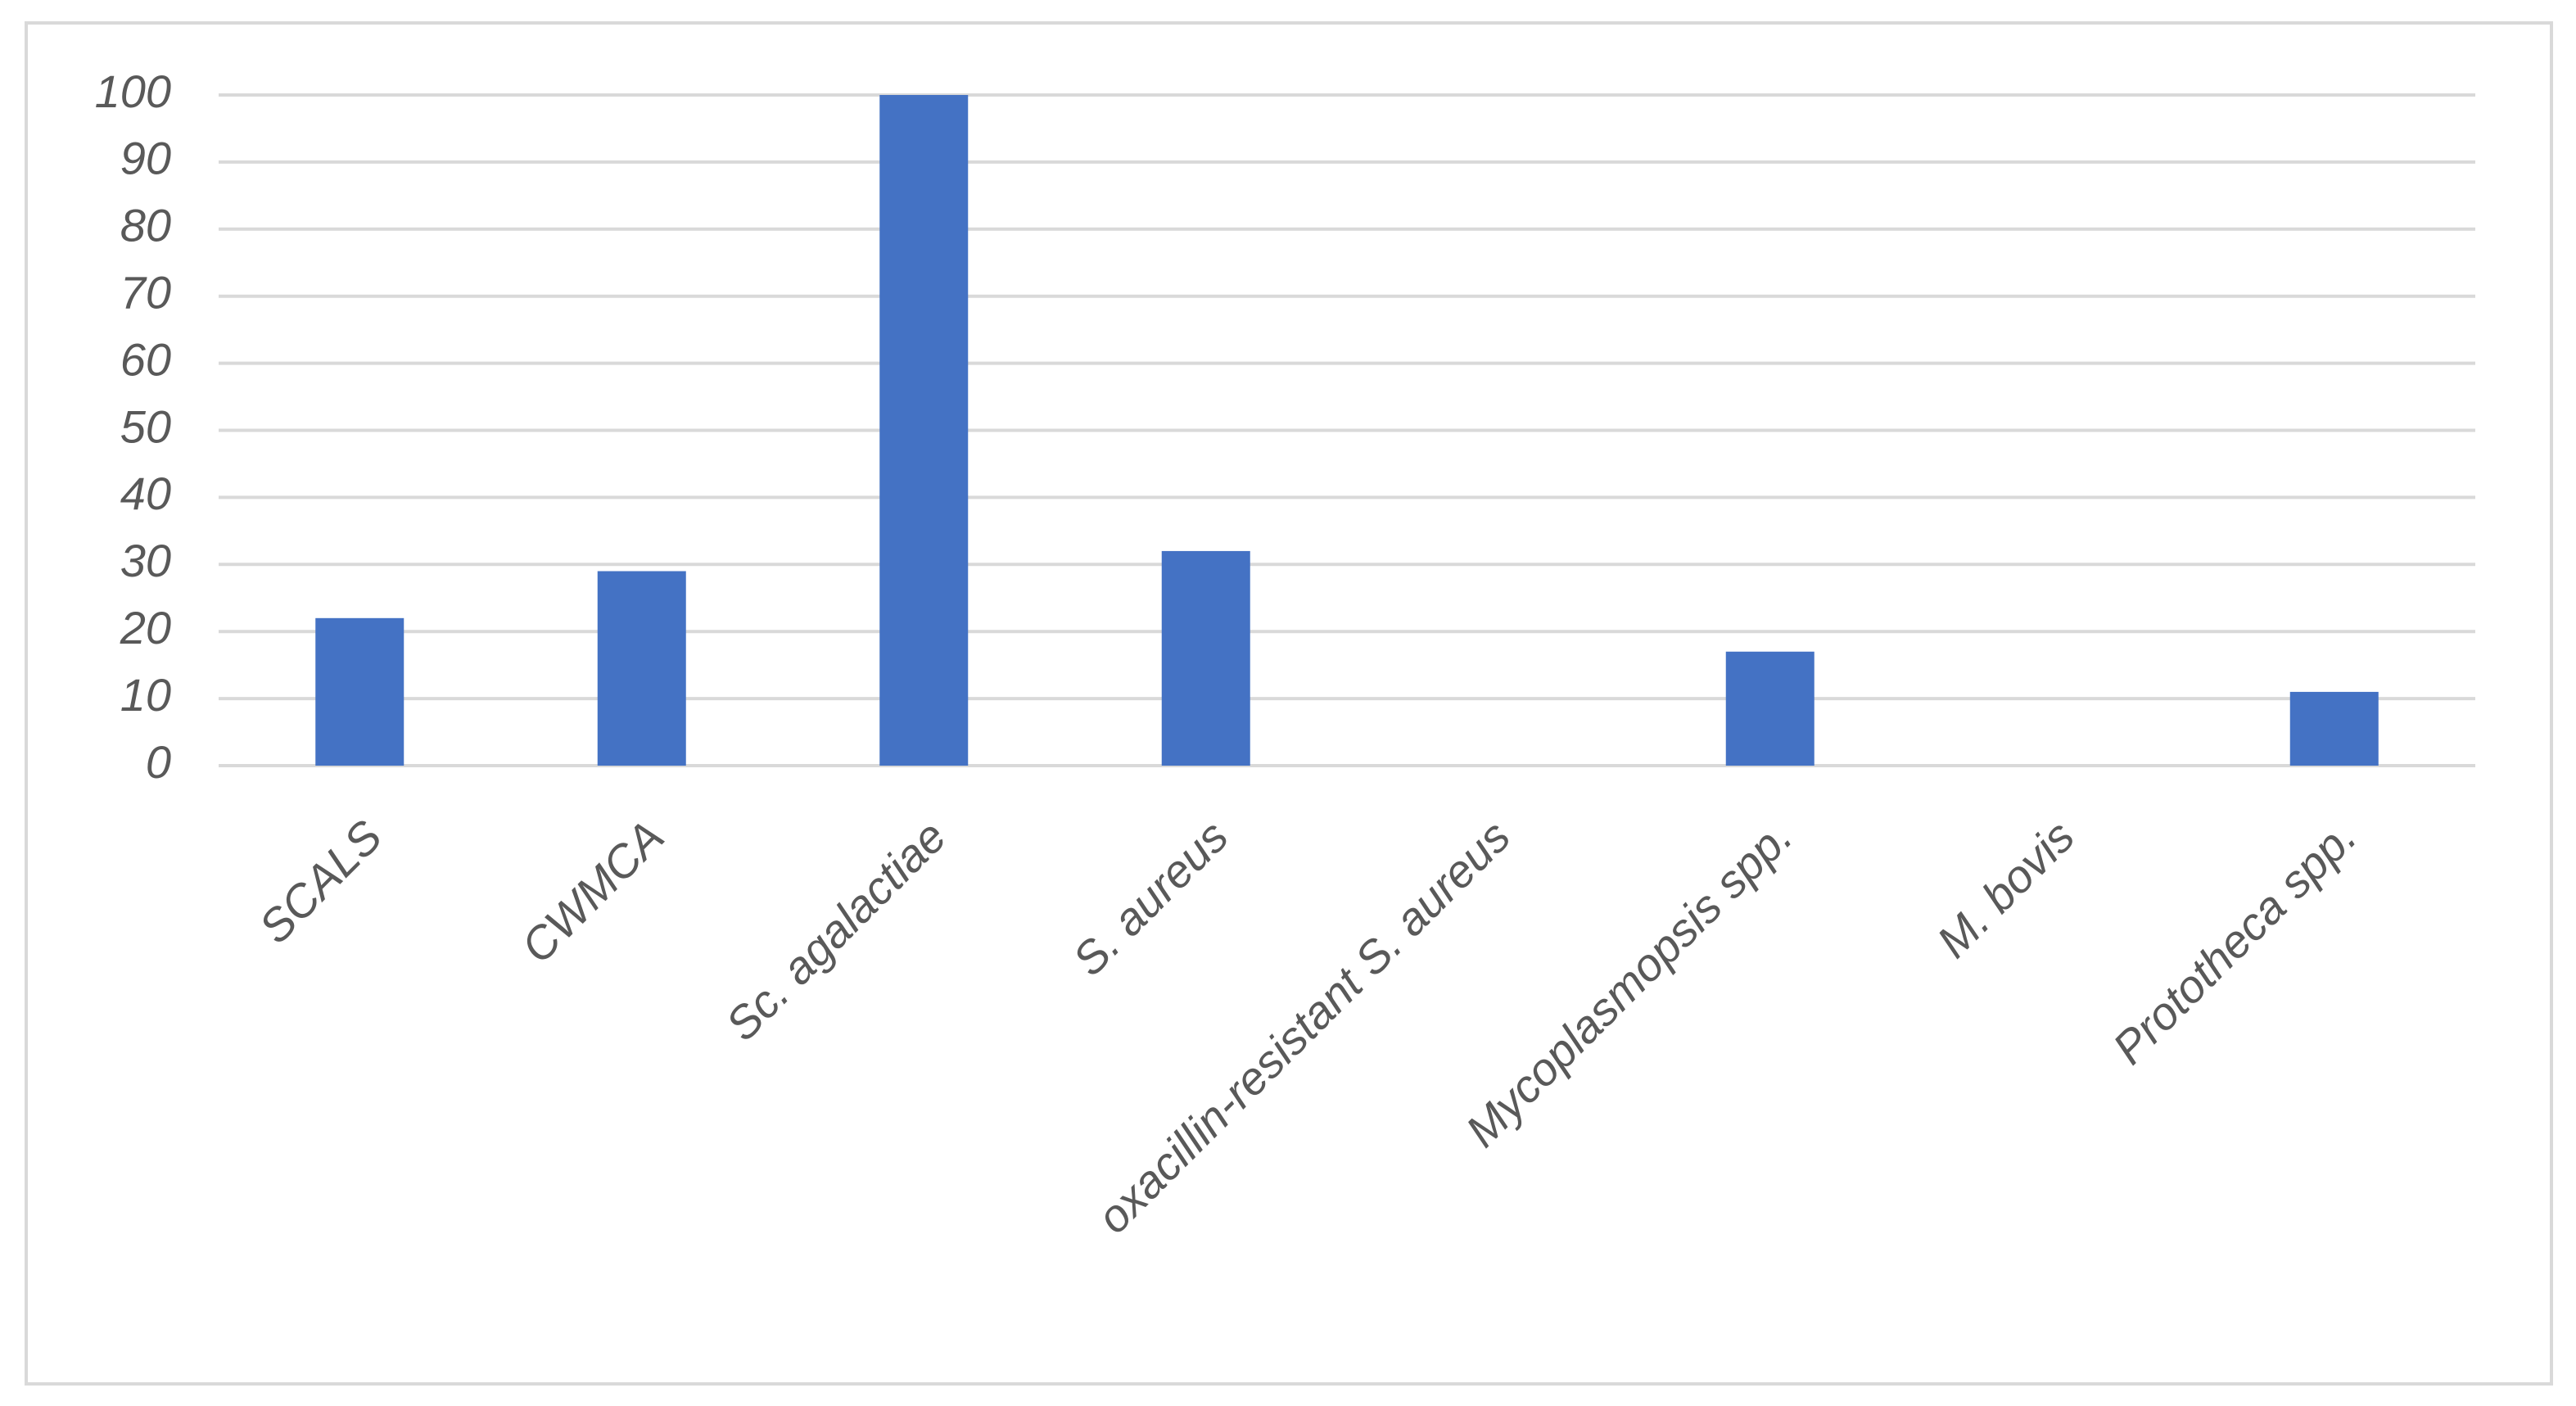 The image size is (2576, 1406). What do you see at coordinates (145, 225) in the screenshot?
I see `y-tick-label: 80` at bounding box center [145, 225].